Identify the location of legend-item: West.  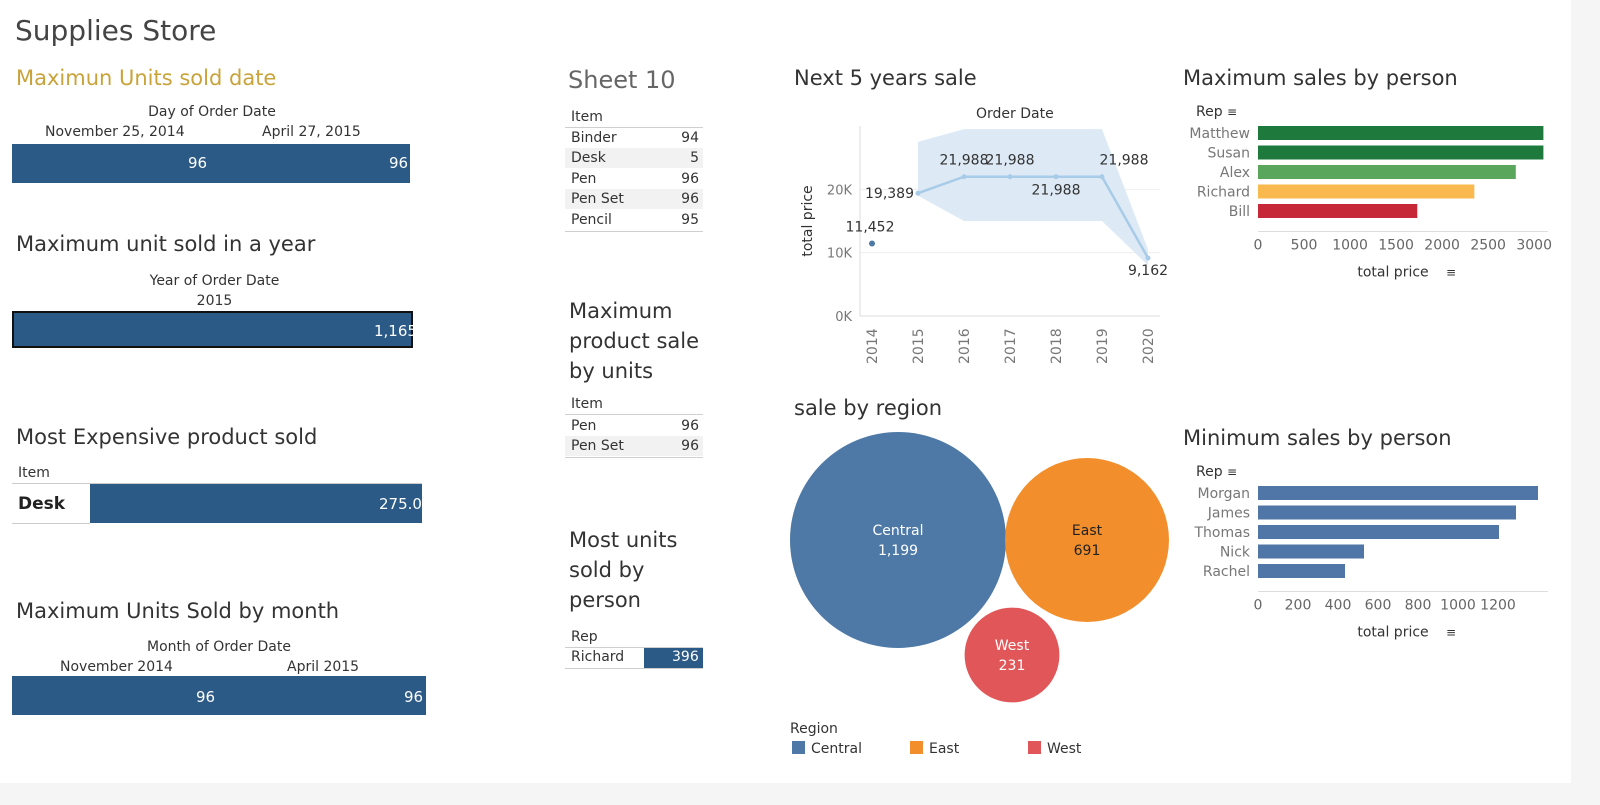
(1054, 749).